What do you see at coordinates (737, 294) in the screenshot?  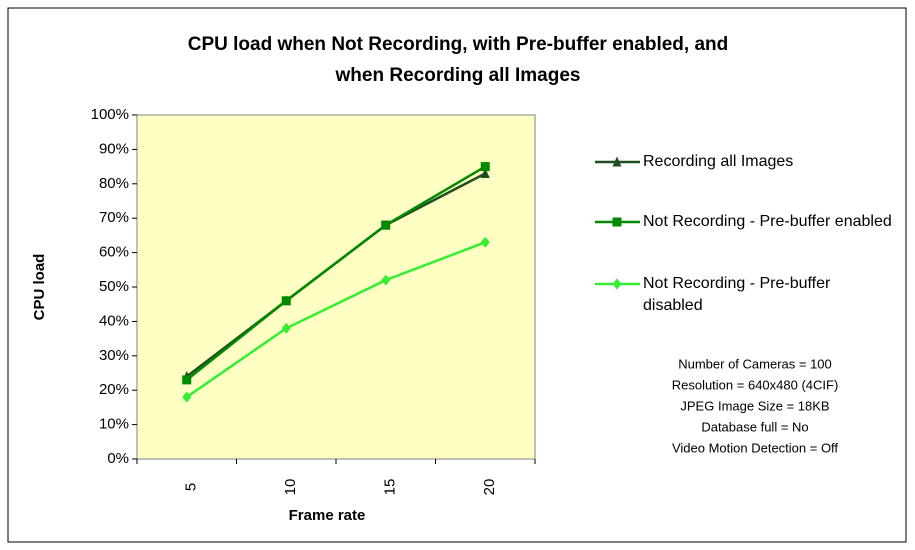 I see `legend-label: Not Recording - Pre-buffer disabled` at bounding box center [737, 294].